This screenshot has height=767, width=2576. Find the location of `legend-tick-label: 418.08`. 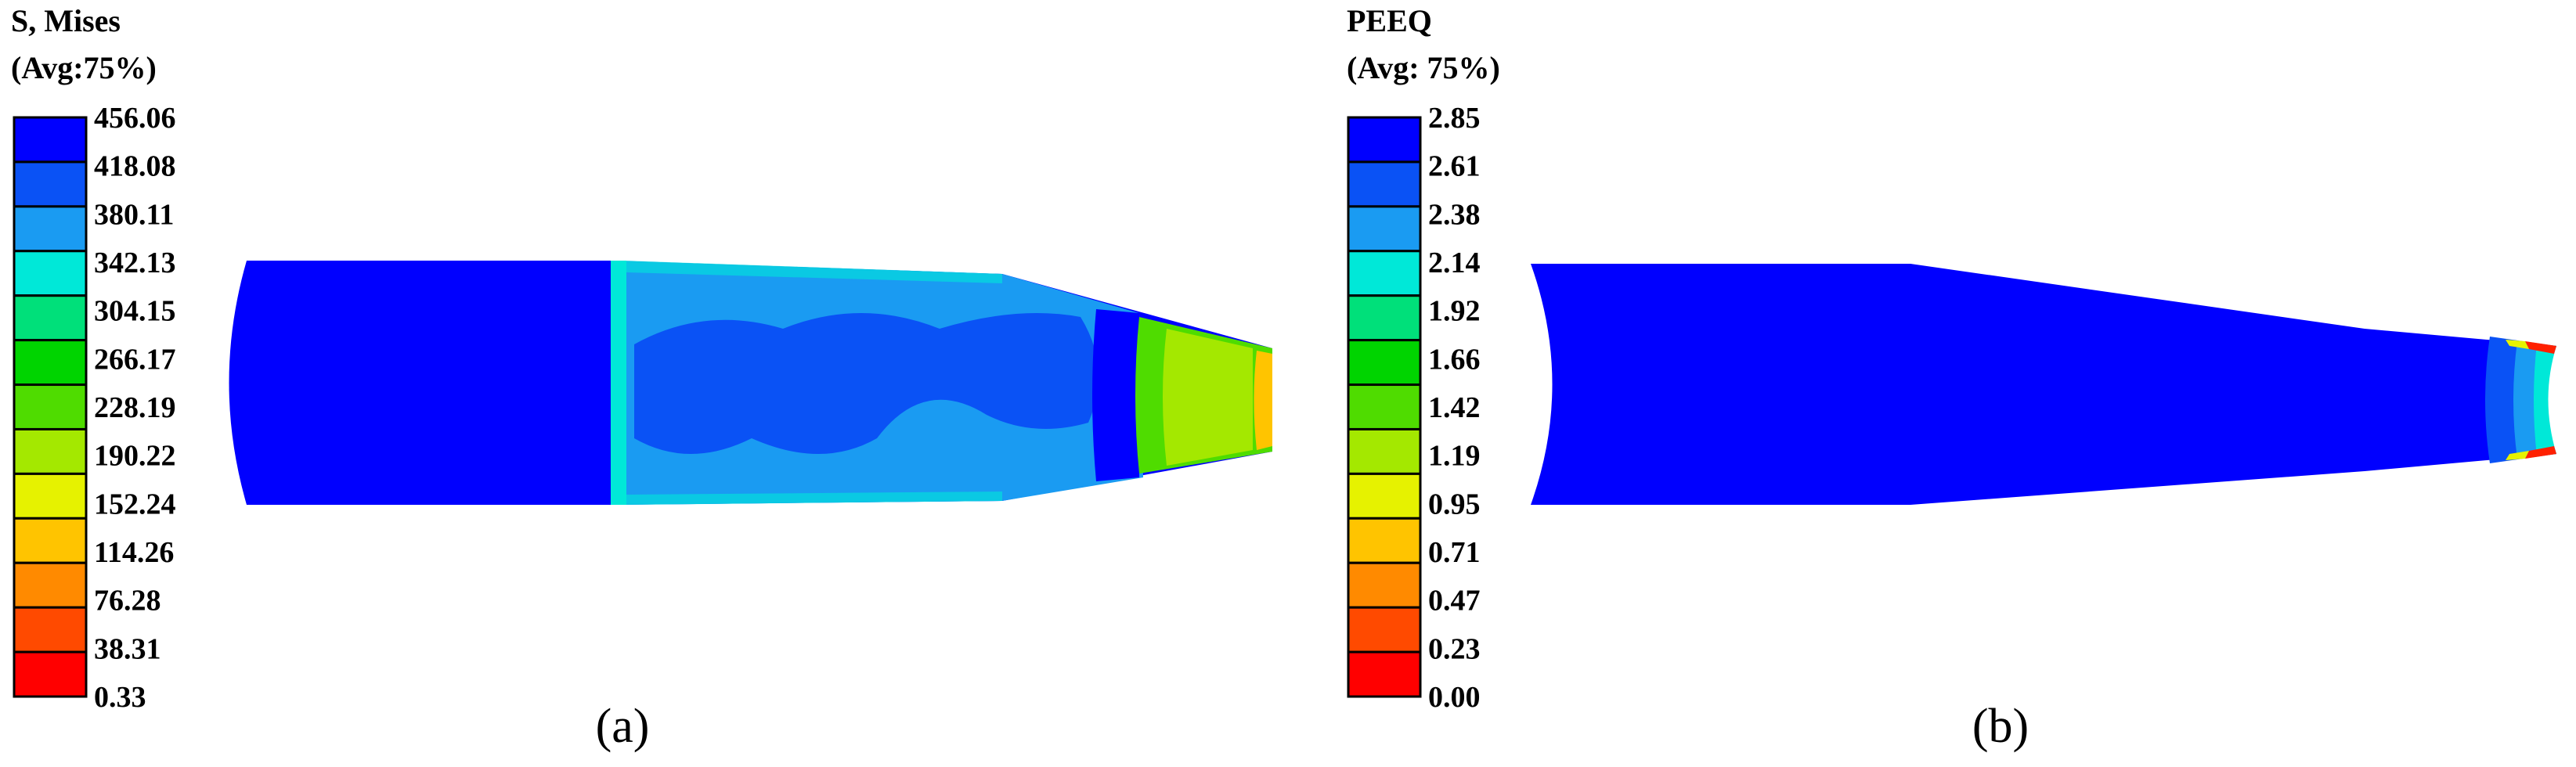

legend-tick-label: 418.08 is located at coordinates (135, 166).